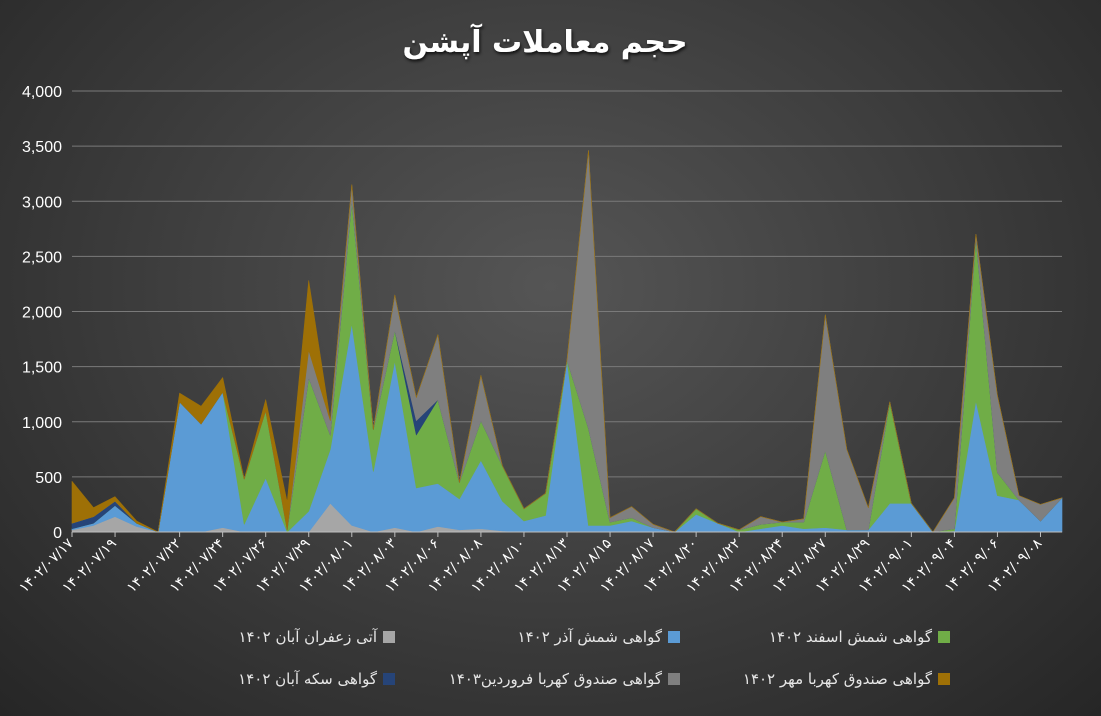 The width and height of the screenshot is (1101, 716). I want to click on x-axis, so click(566, 534).